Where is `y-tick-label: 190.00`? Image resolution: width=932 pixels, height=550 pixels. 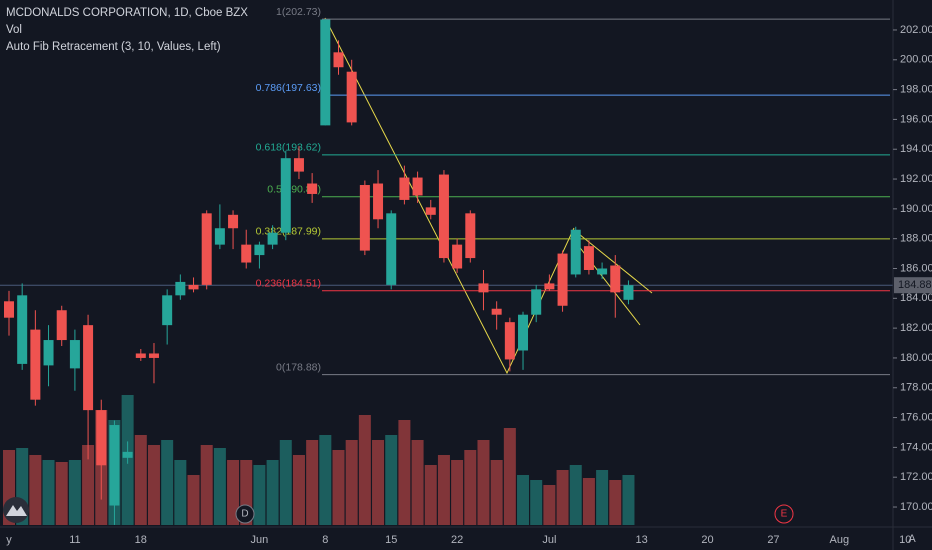
y-tick-label: 190.00 is located at coordinates (916, 209).